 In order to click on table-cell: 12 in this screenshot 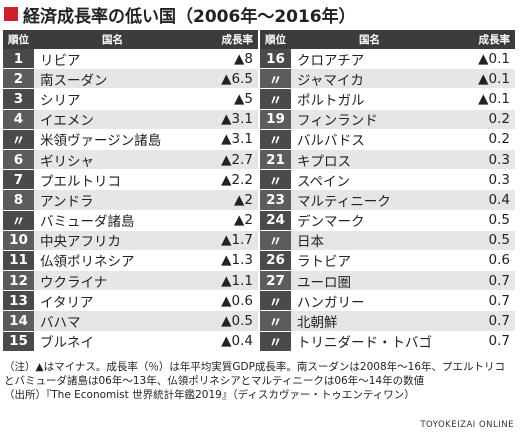, I will do `click(18, 281)`.